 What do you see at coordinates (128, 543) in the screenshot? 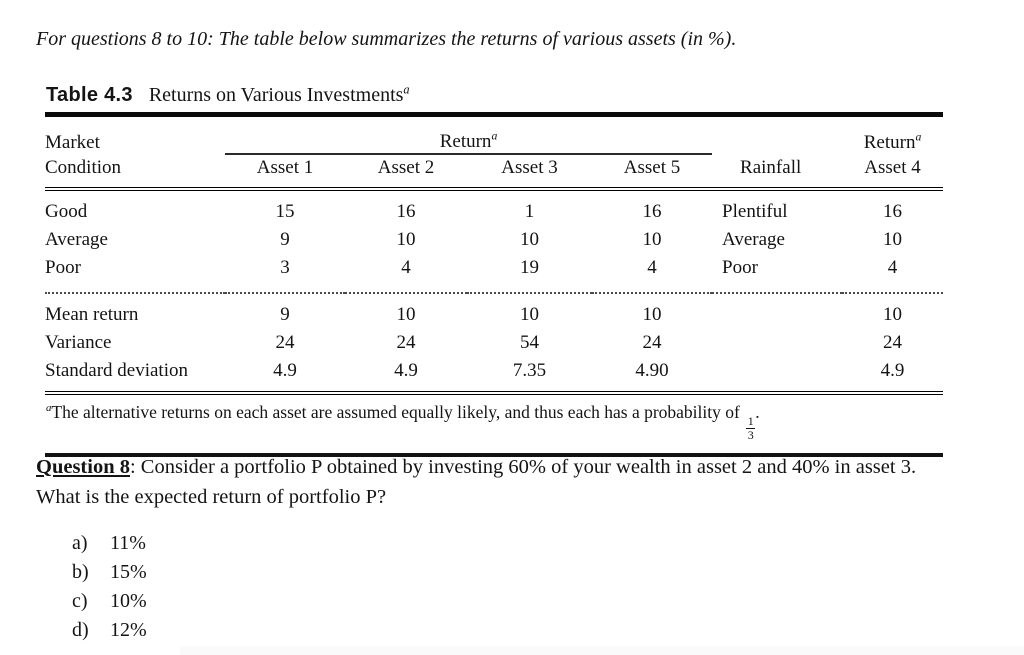
I see `option-a-value: 11%` at bounding box center [128, 543].